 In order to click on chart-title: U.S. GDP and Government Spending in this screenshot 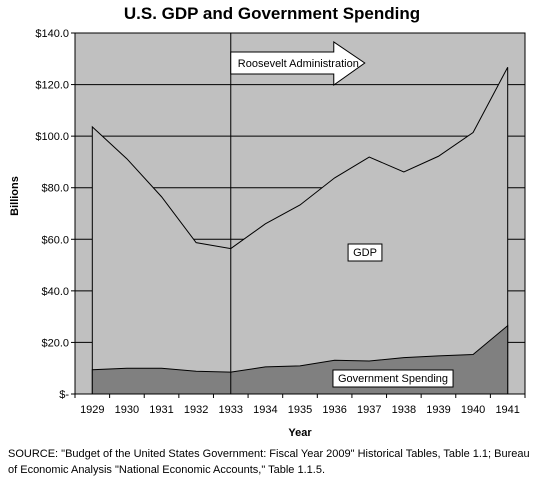, I will do `click(272, 13)`.